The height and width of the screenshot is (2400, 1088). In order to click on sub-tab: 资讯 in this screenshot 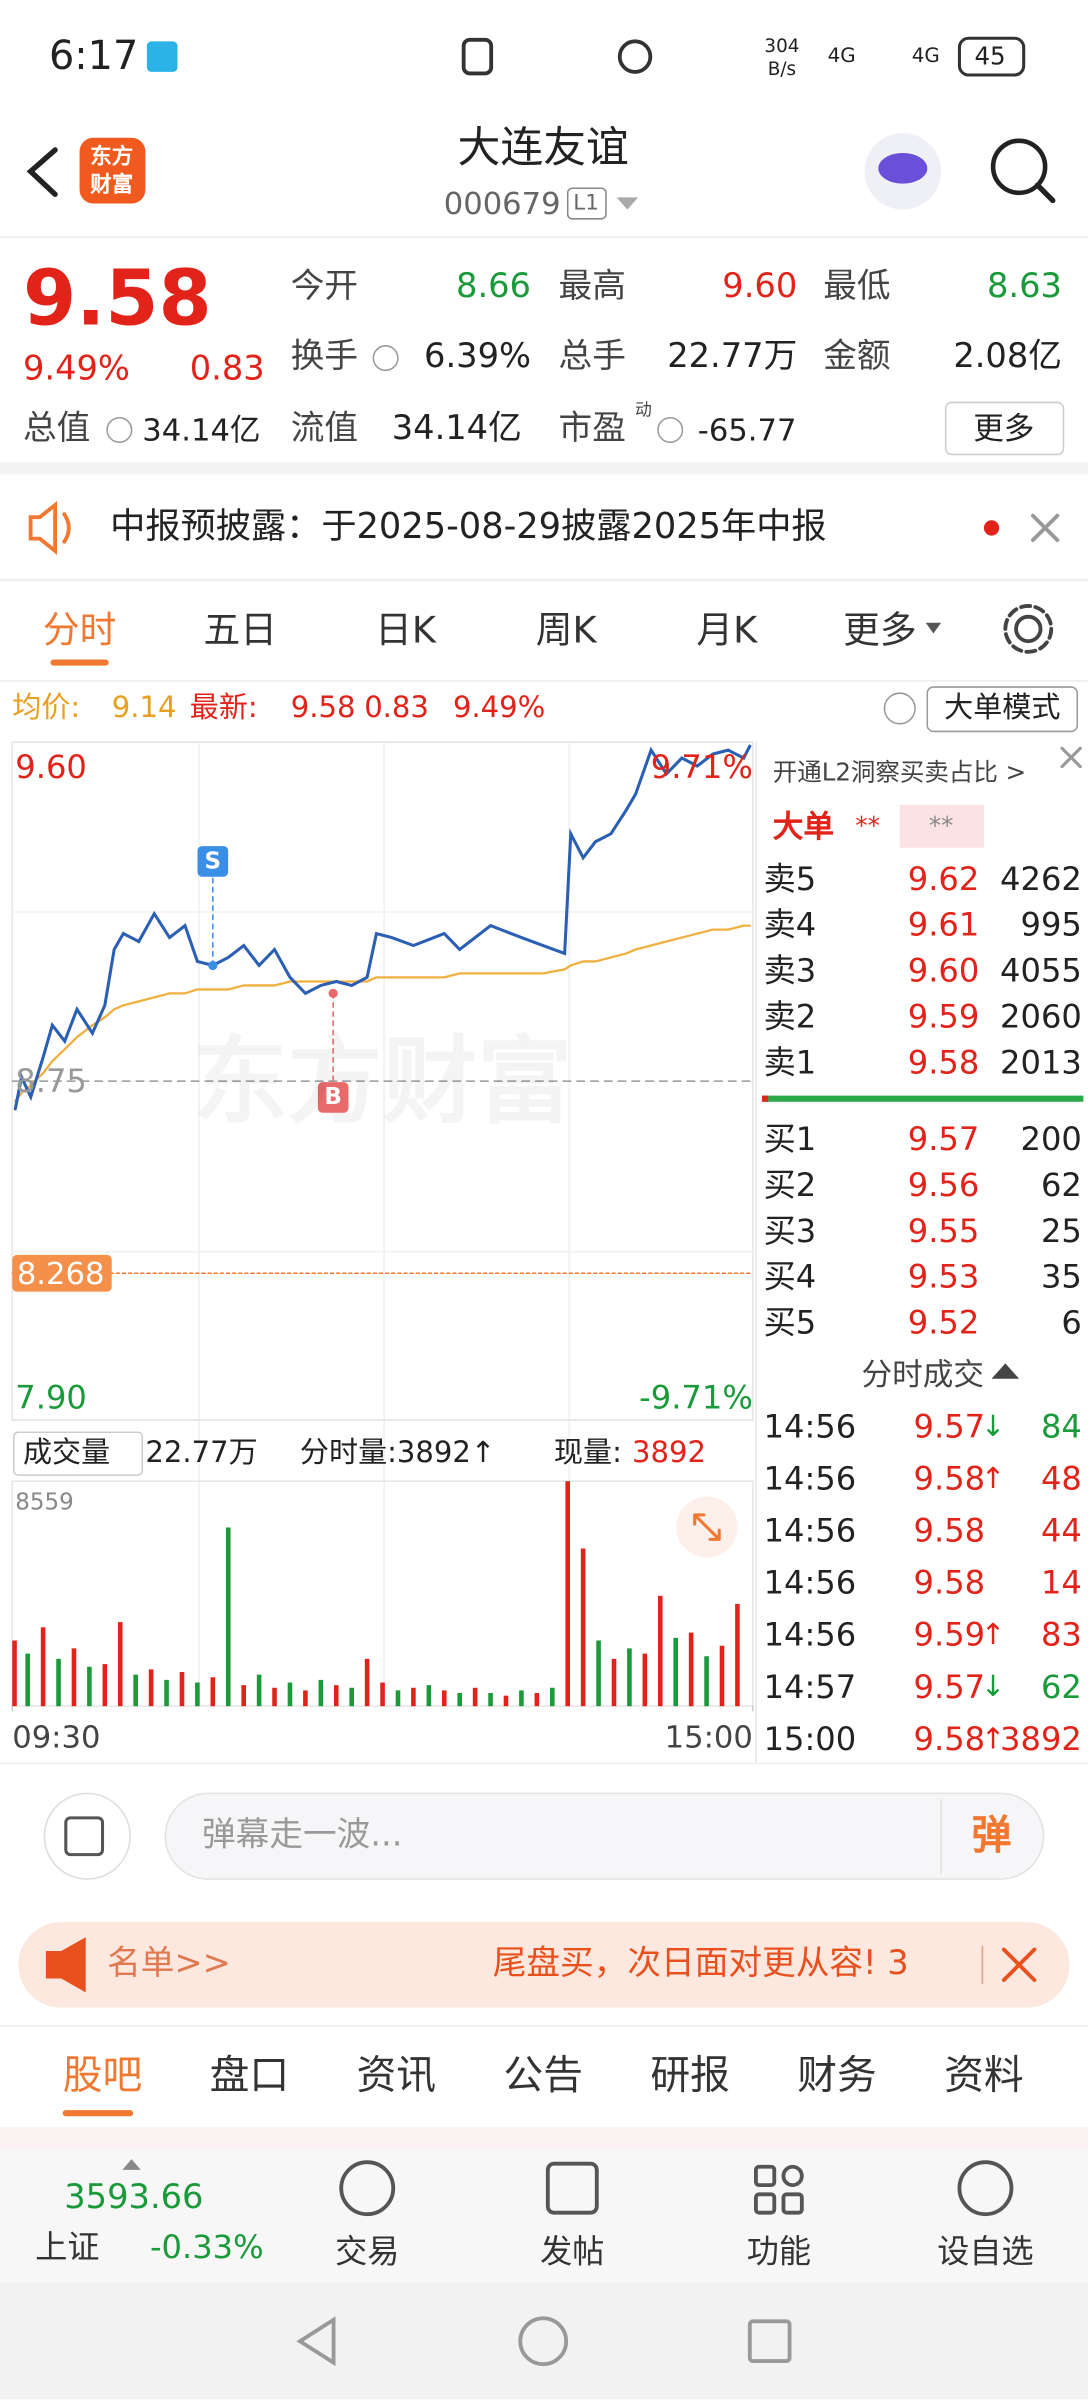, I will do `click(396, 2076)`.